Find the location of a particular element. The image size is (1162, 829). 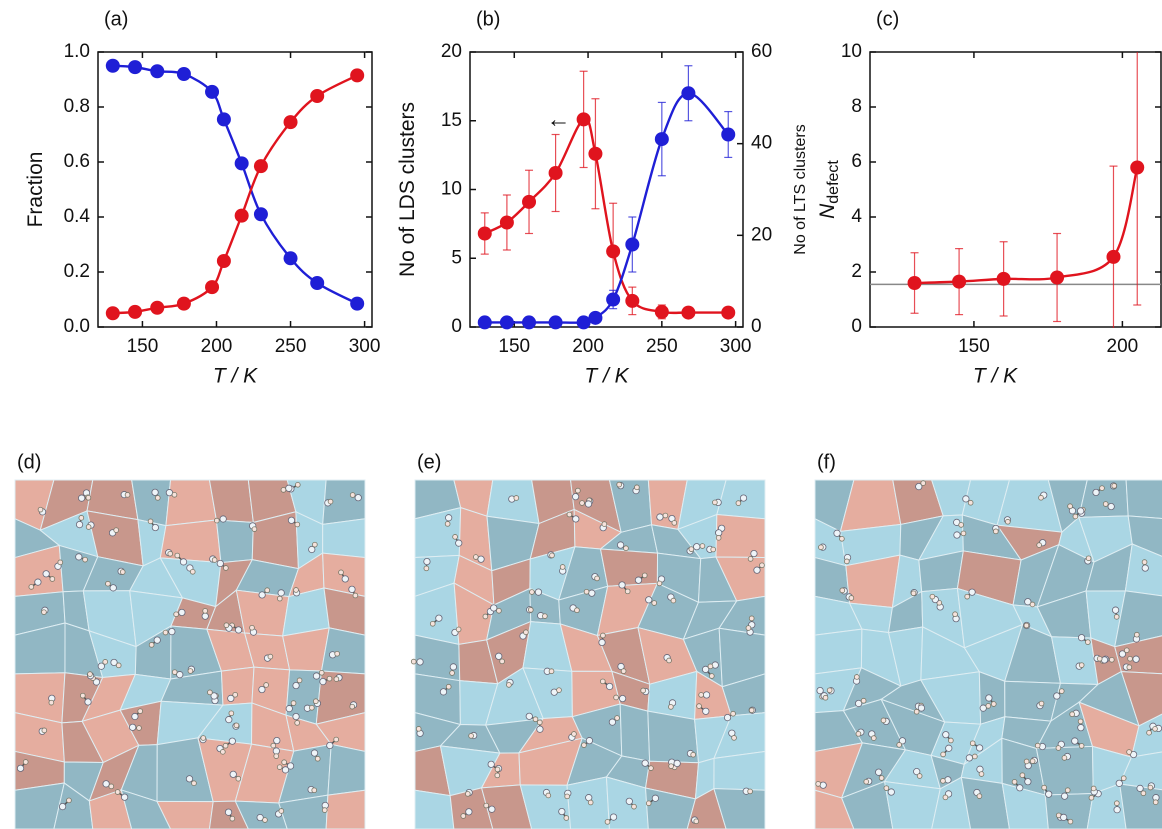

panel-label: (f) is located at coordinates (826, 462).